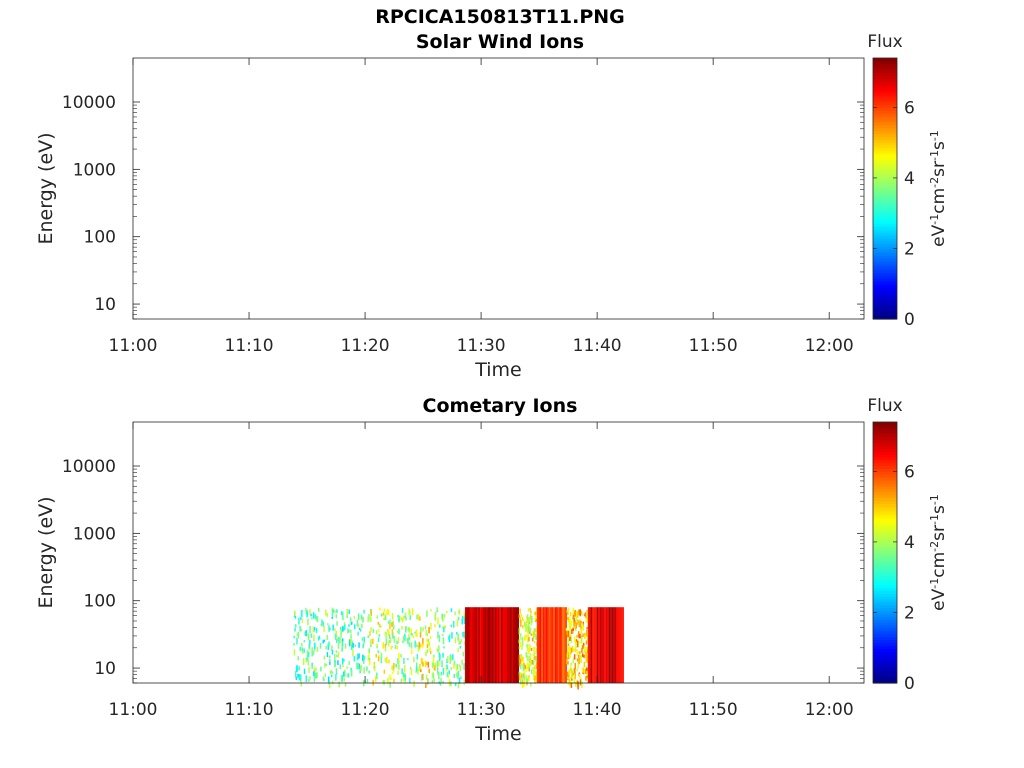  Describe the element at coordinates (481, 710) in the screenshot. I see `x-tick-label: 11:30` at that location.